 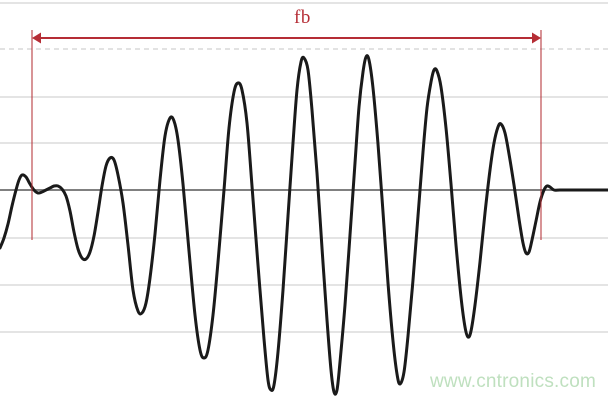 I want to click on watermark-text: www.cntronics.com, so click(x=513, y=381).